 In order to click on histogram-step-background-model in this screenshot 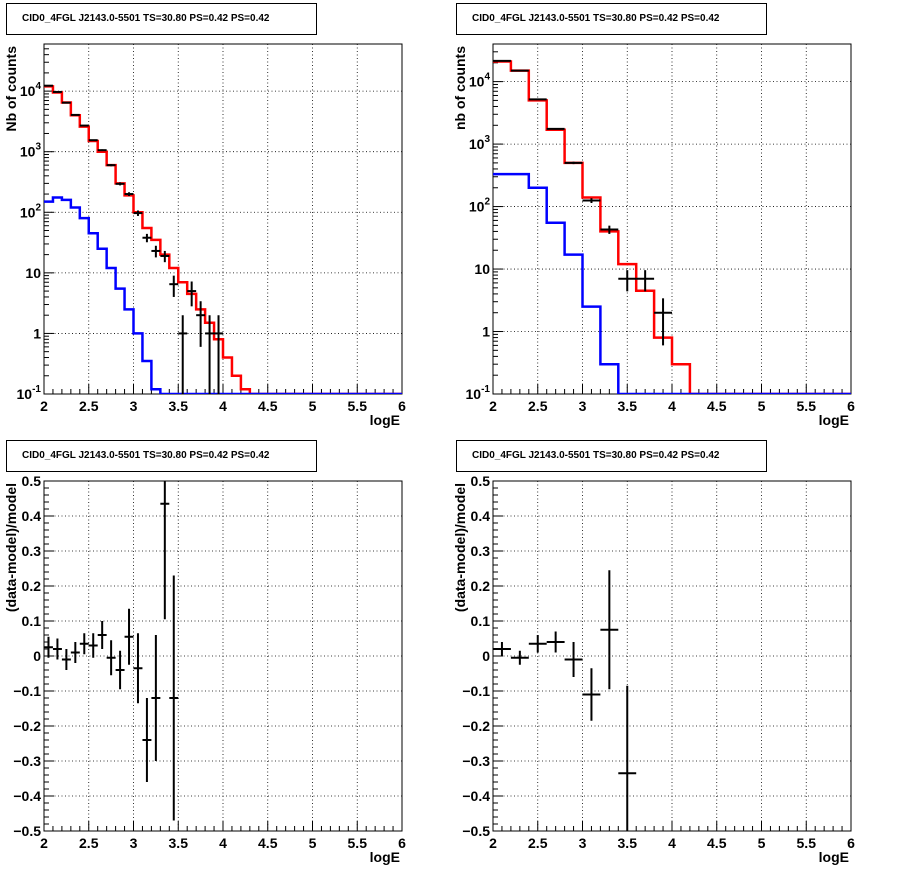, I will do `click(672, 283)`.